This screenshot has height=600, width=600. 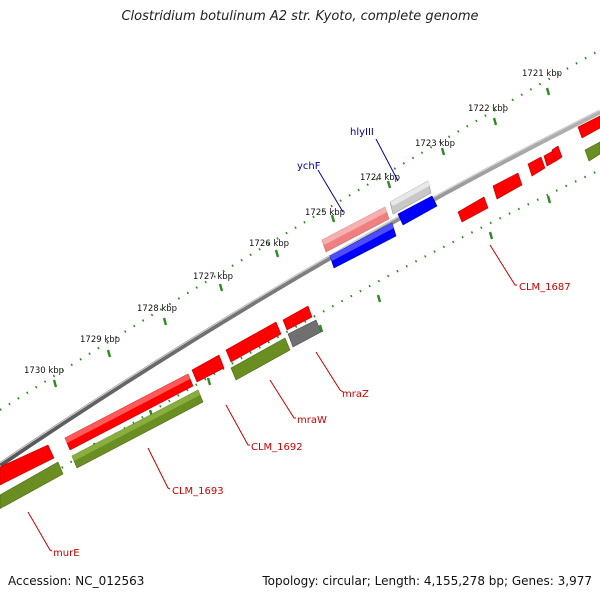 What do you see at coordinates (76, 581) in the screenshot?
I see `accession-text: Accession: NC_012563` at bounding box center [76, 581].